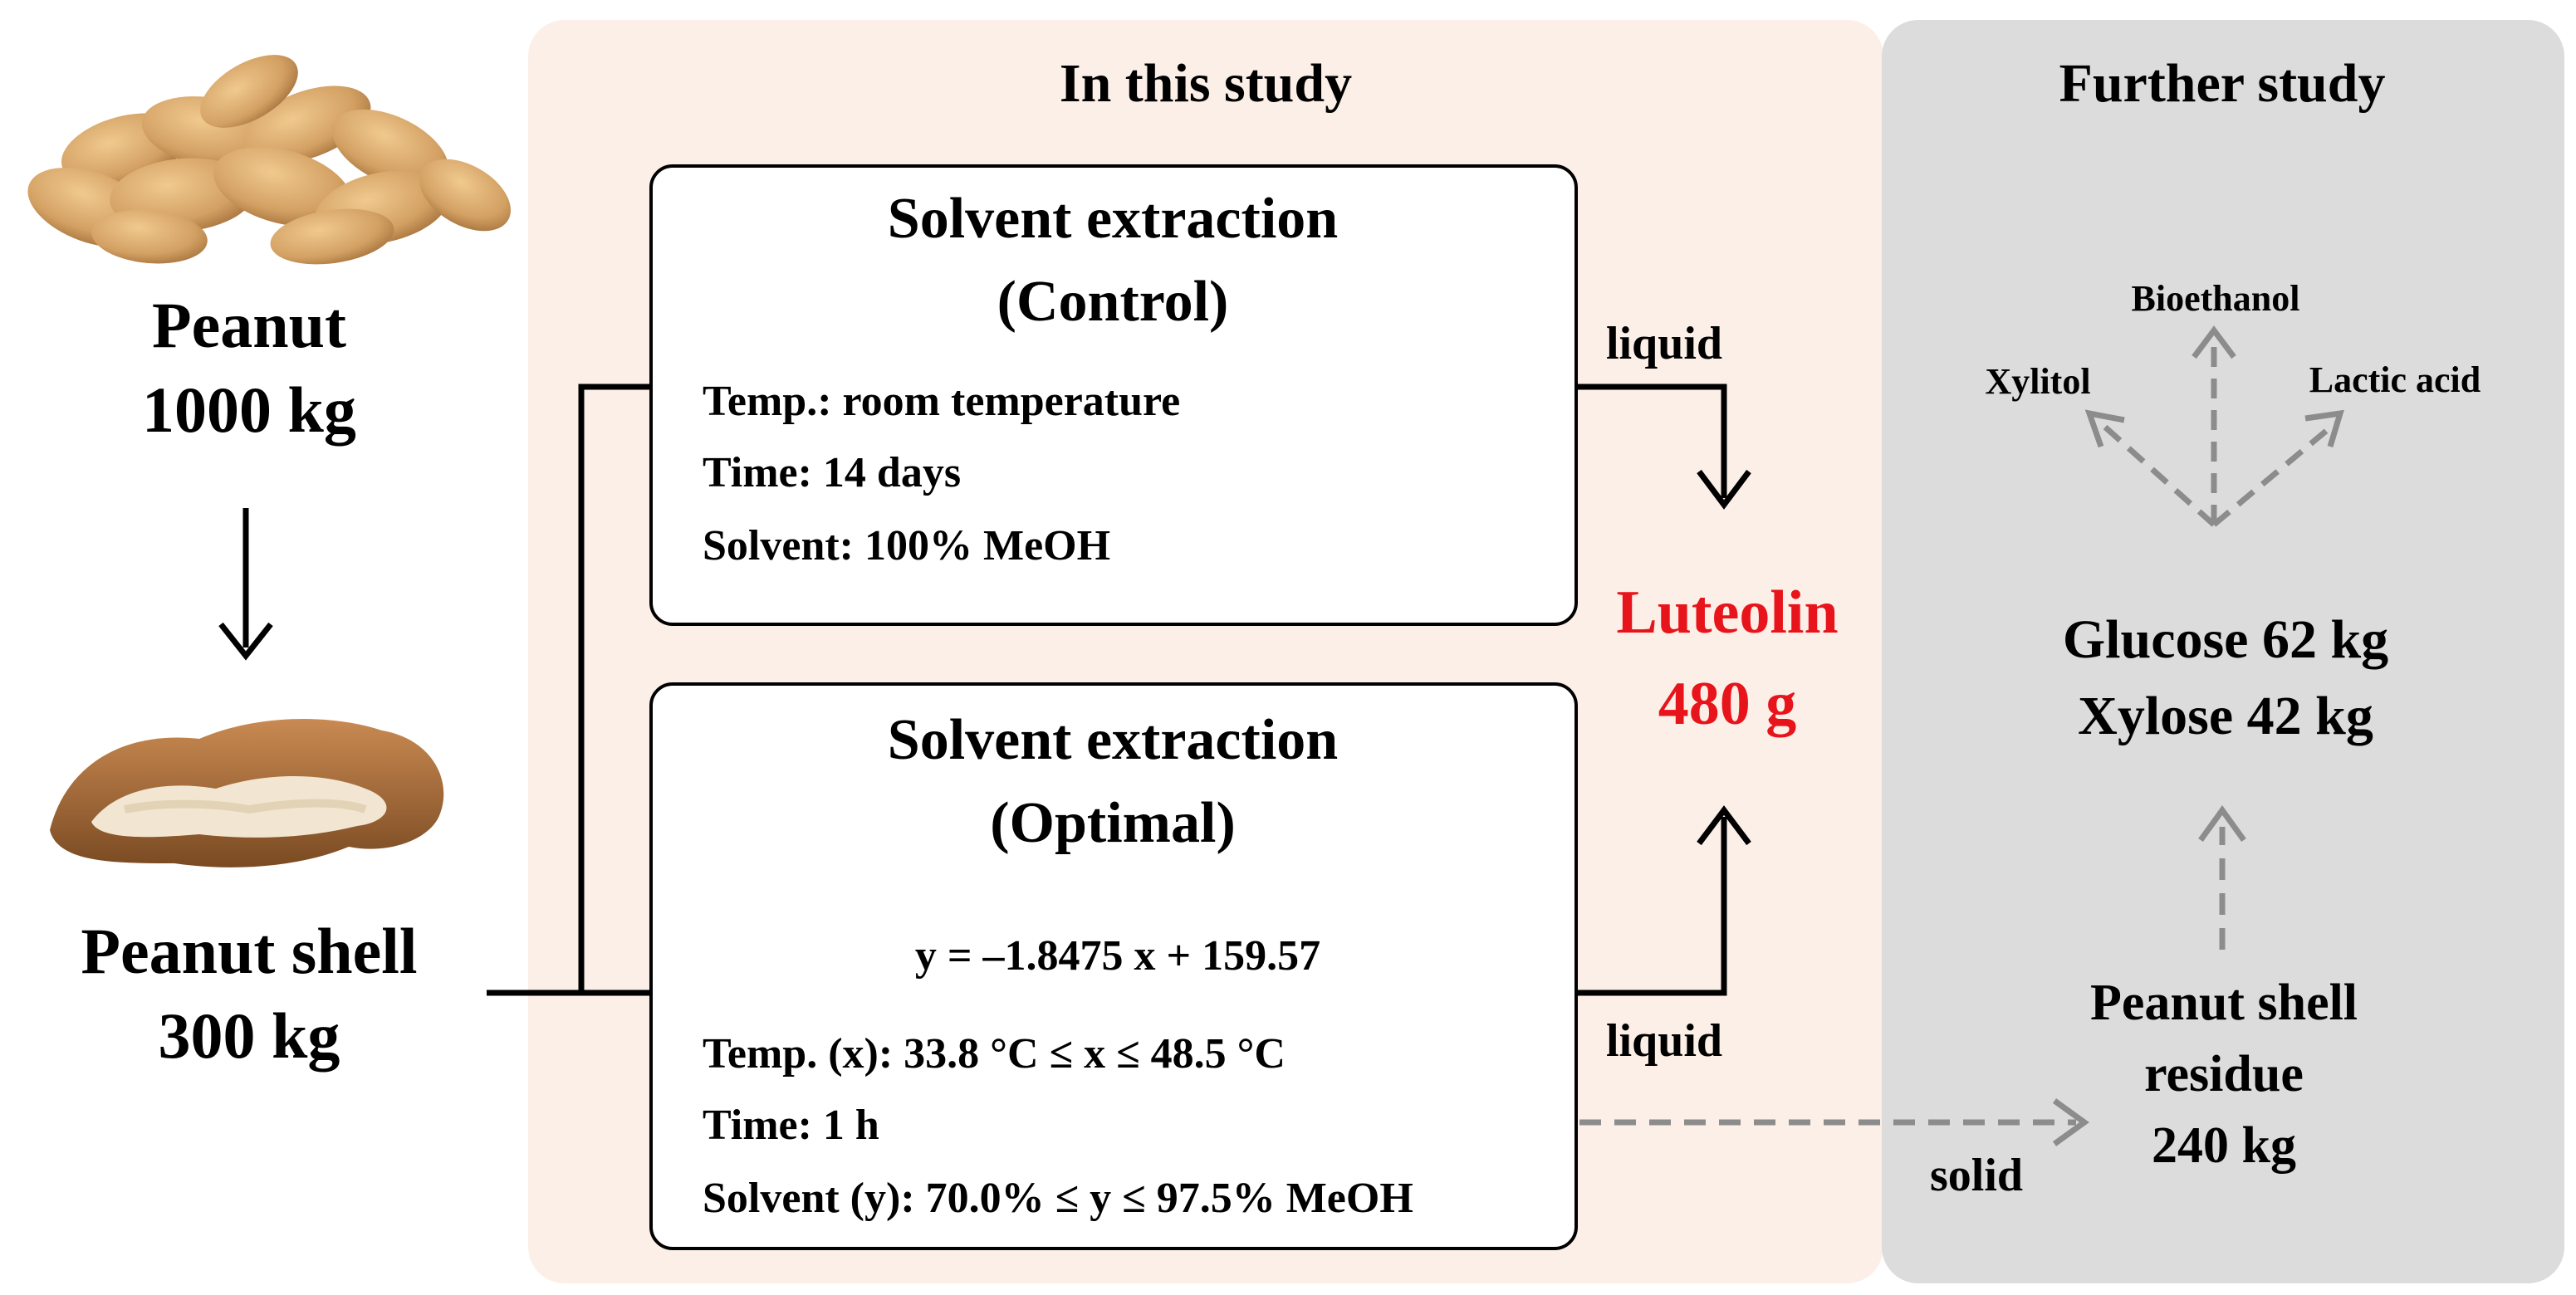  I want to click on control-box-subtitle: (Control), so click(1113, 302).